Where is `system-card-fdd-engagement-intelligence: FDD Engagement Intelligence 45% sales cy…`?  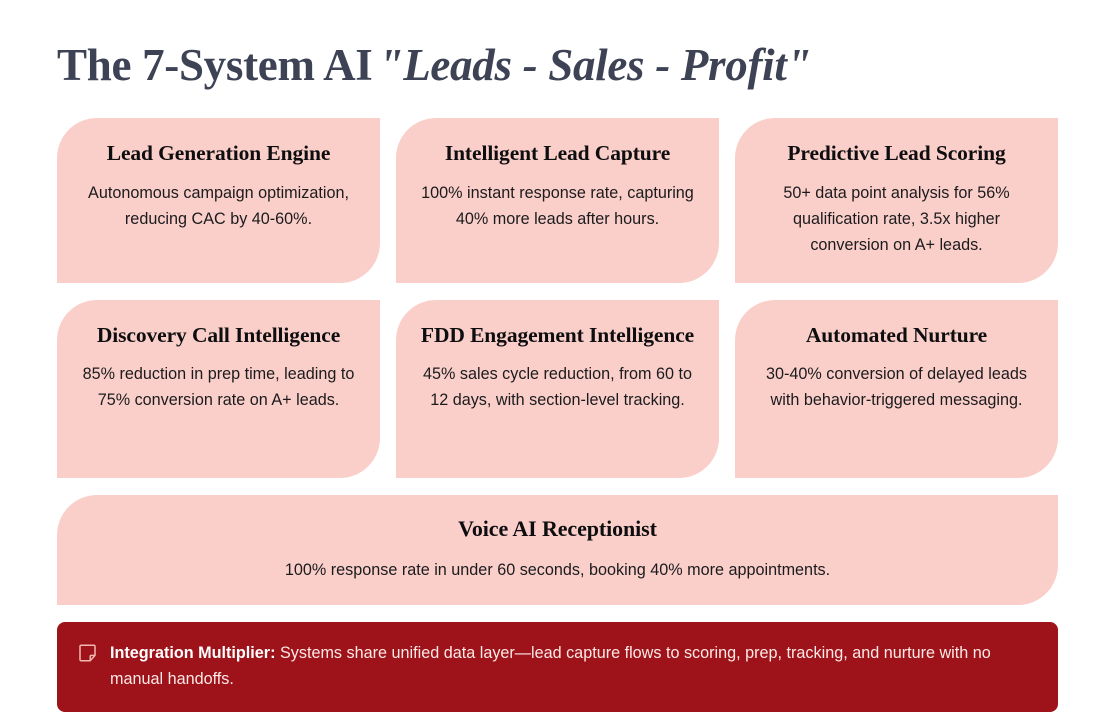 system-card-fdd-engagement-intelligence: FDD Engagement Intelligence 45% sales cy… is located at coordinates (557, 388).